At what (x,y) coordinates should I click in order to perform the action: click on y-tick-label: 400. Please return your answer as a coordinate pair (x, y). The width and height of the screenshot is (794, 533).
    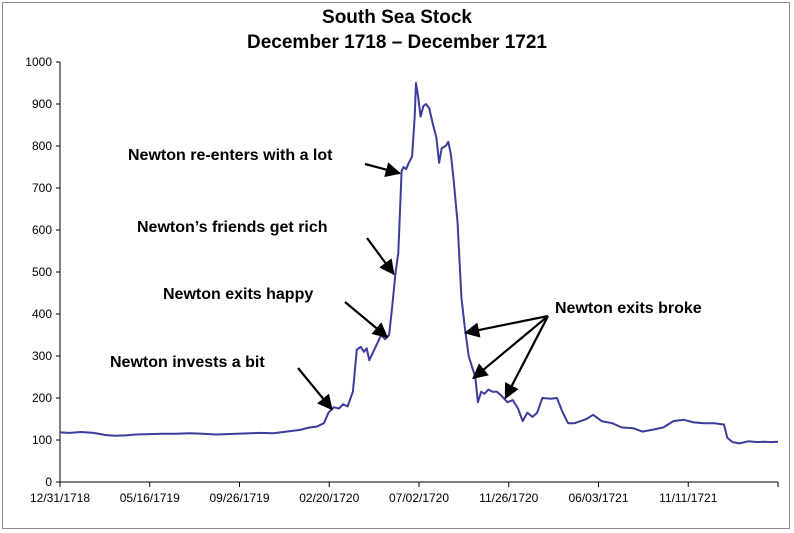
    Looking at the image, I should click on (42, 314).